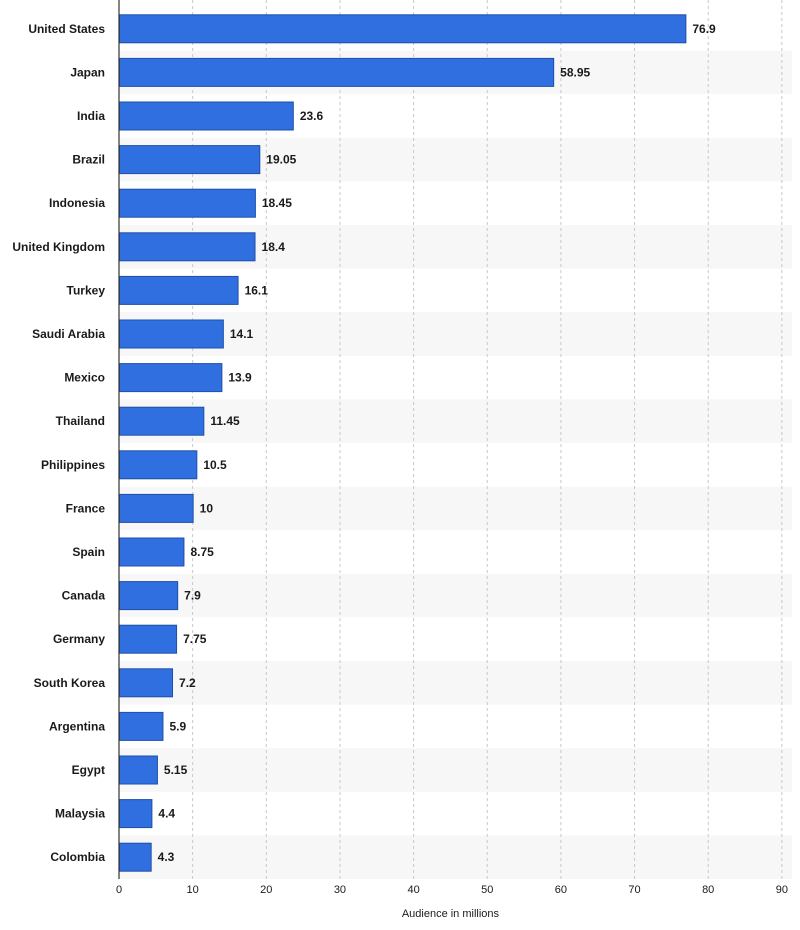 The width and height of the screenshot is (800, 930). Describe the element at coordinates (70, 683) in the screenshot. I see `category-label: South Korea` at that location.